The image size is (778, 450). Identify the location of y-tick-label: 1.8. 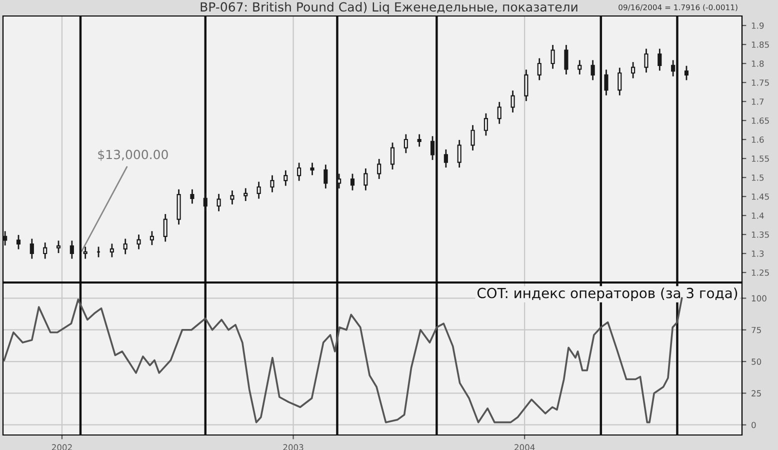
(758, 63).